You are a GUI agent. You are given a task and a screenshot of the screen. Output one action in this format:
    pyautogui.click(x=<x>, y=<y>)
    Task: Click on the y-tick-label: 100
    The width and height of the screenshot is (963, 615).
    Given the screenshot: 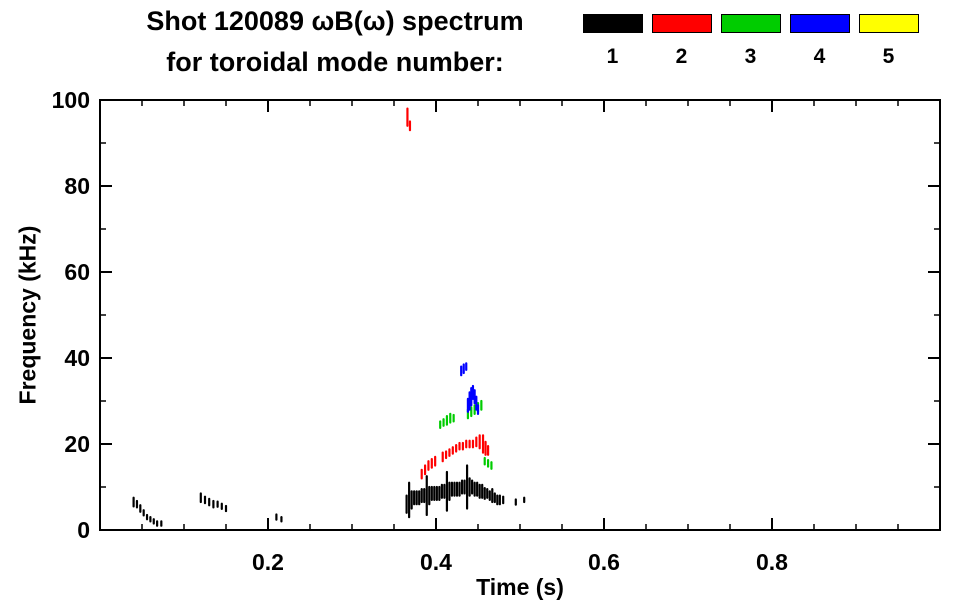 What is the action you would take?
    pyautogui.click(x=71, y=100)
    